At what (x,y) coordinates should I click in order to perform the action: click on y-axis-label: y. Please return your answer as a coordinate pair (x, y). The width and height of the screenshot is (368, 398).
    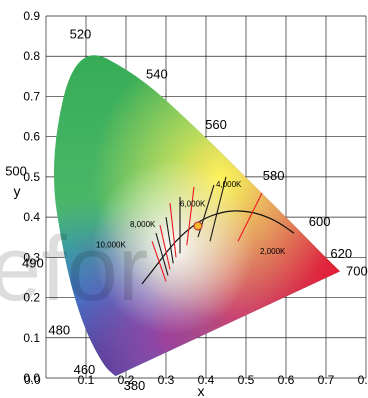
    Looking at the image, I should click on (17, 191).